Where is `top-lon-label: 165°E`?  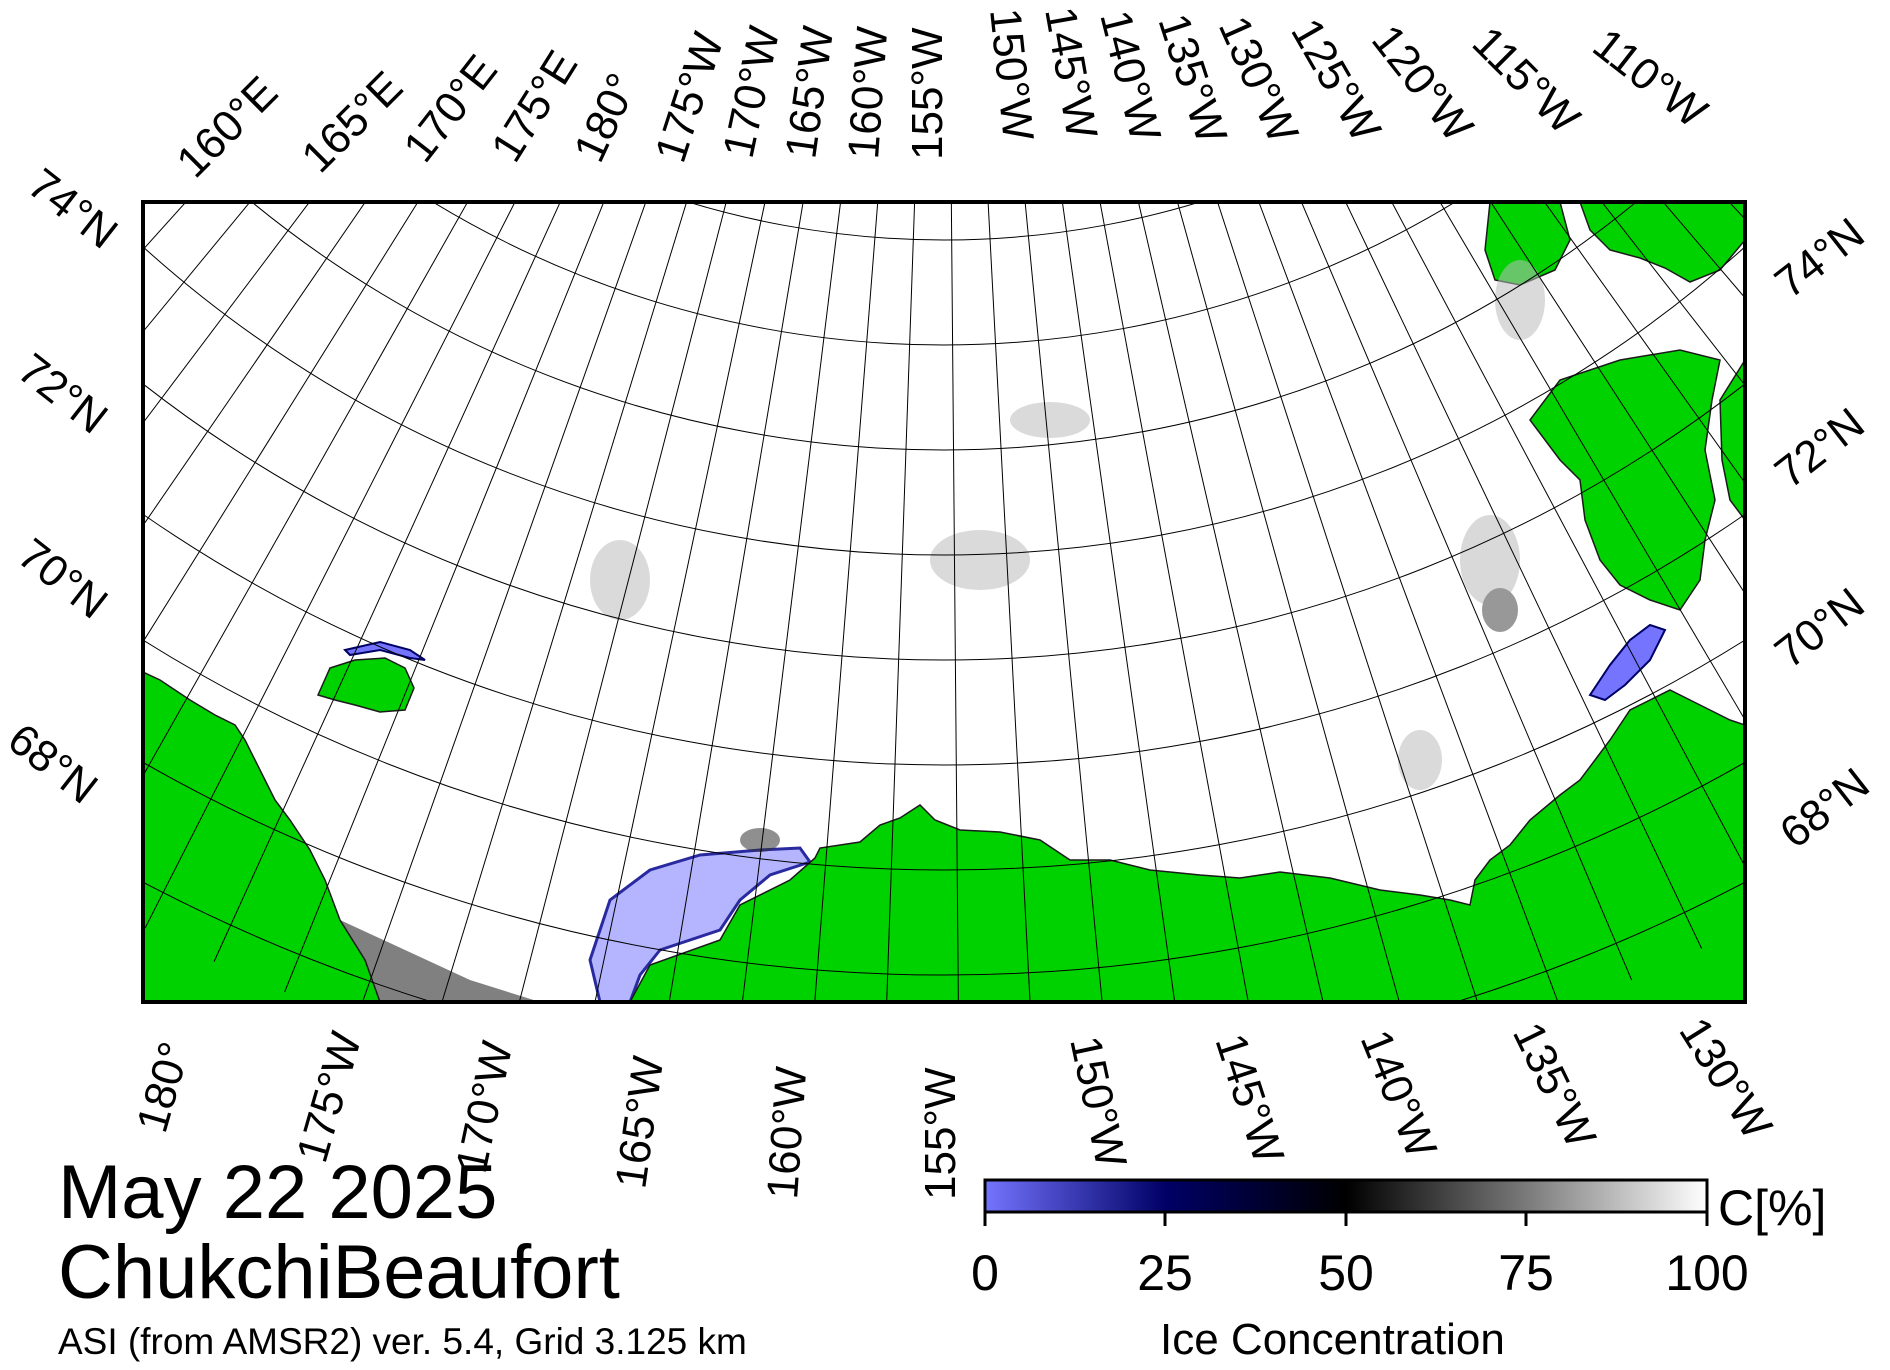
top-lon-label: 165°E is located at coordinates (352, 122).